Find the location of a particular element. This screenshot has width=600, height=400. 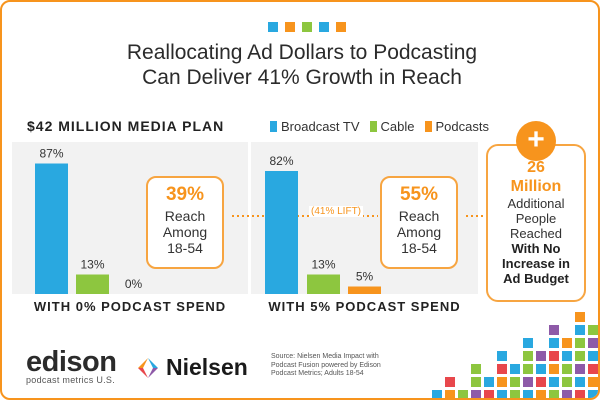

bar-right-broadcast-tv is located at coordinates (281, 232).